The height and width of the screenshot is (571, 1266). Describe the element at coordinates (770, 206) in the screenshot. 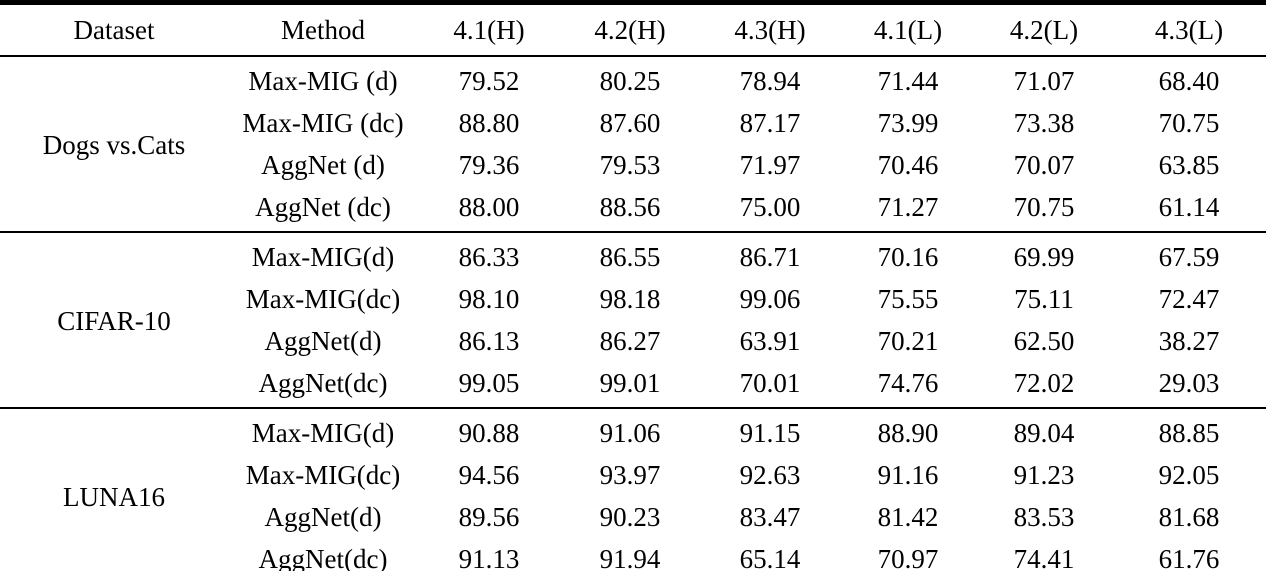

I see `value-cell: 75.00` at that location.